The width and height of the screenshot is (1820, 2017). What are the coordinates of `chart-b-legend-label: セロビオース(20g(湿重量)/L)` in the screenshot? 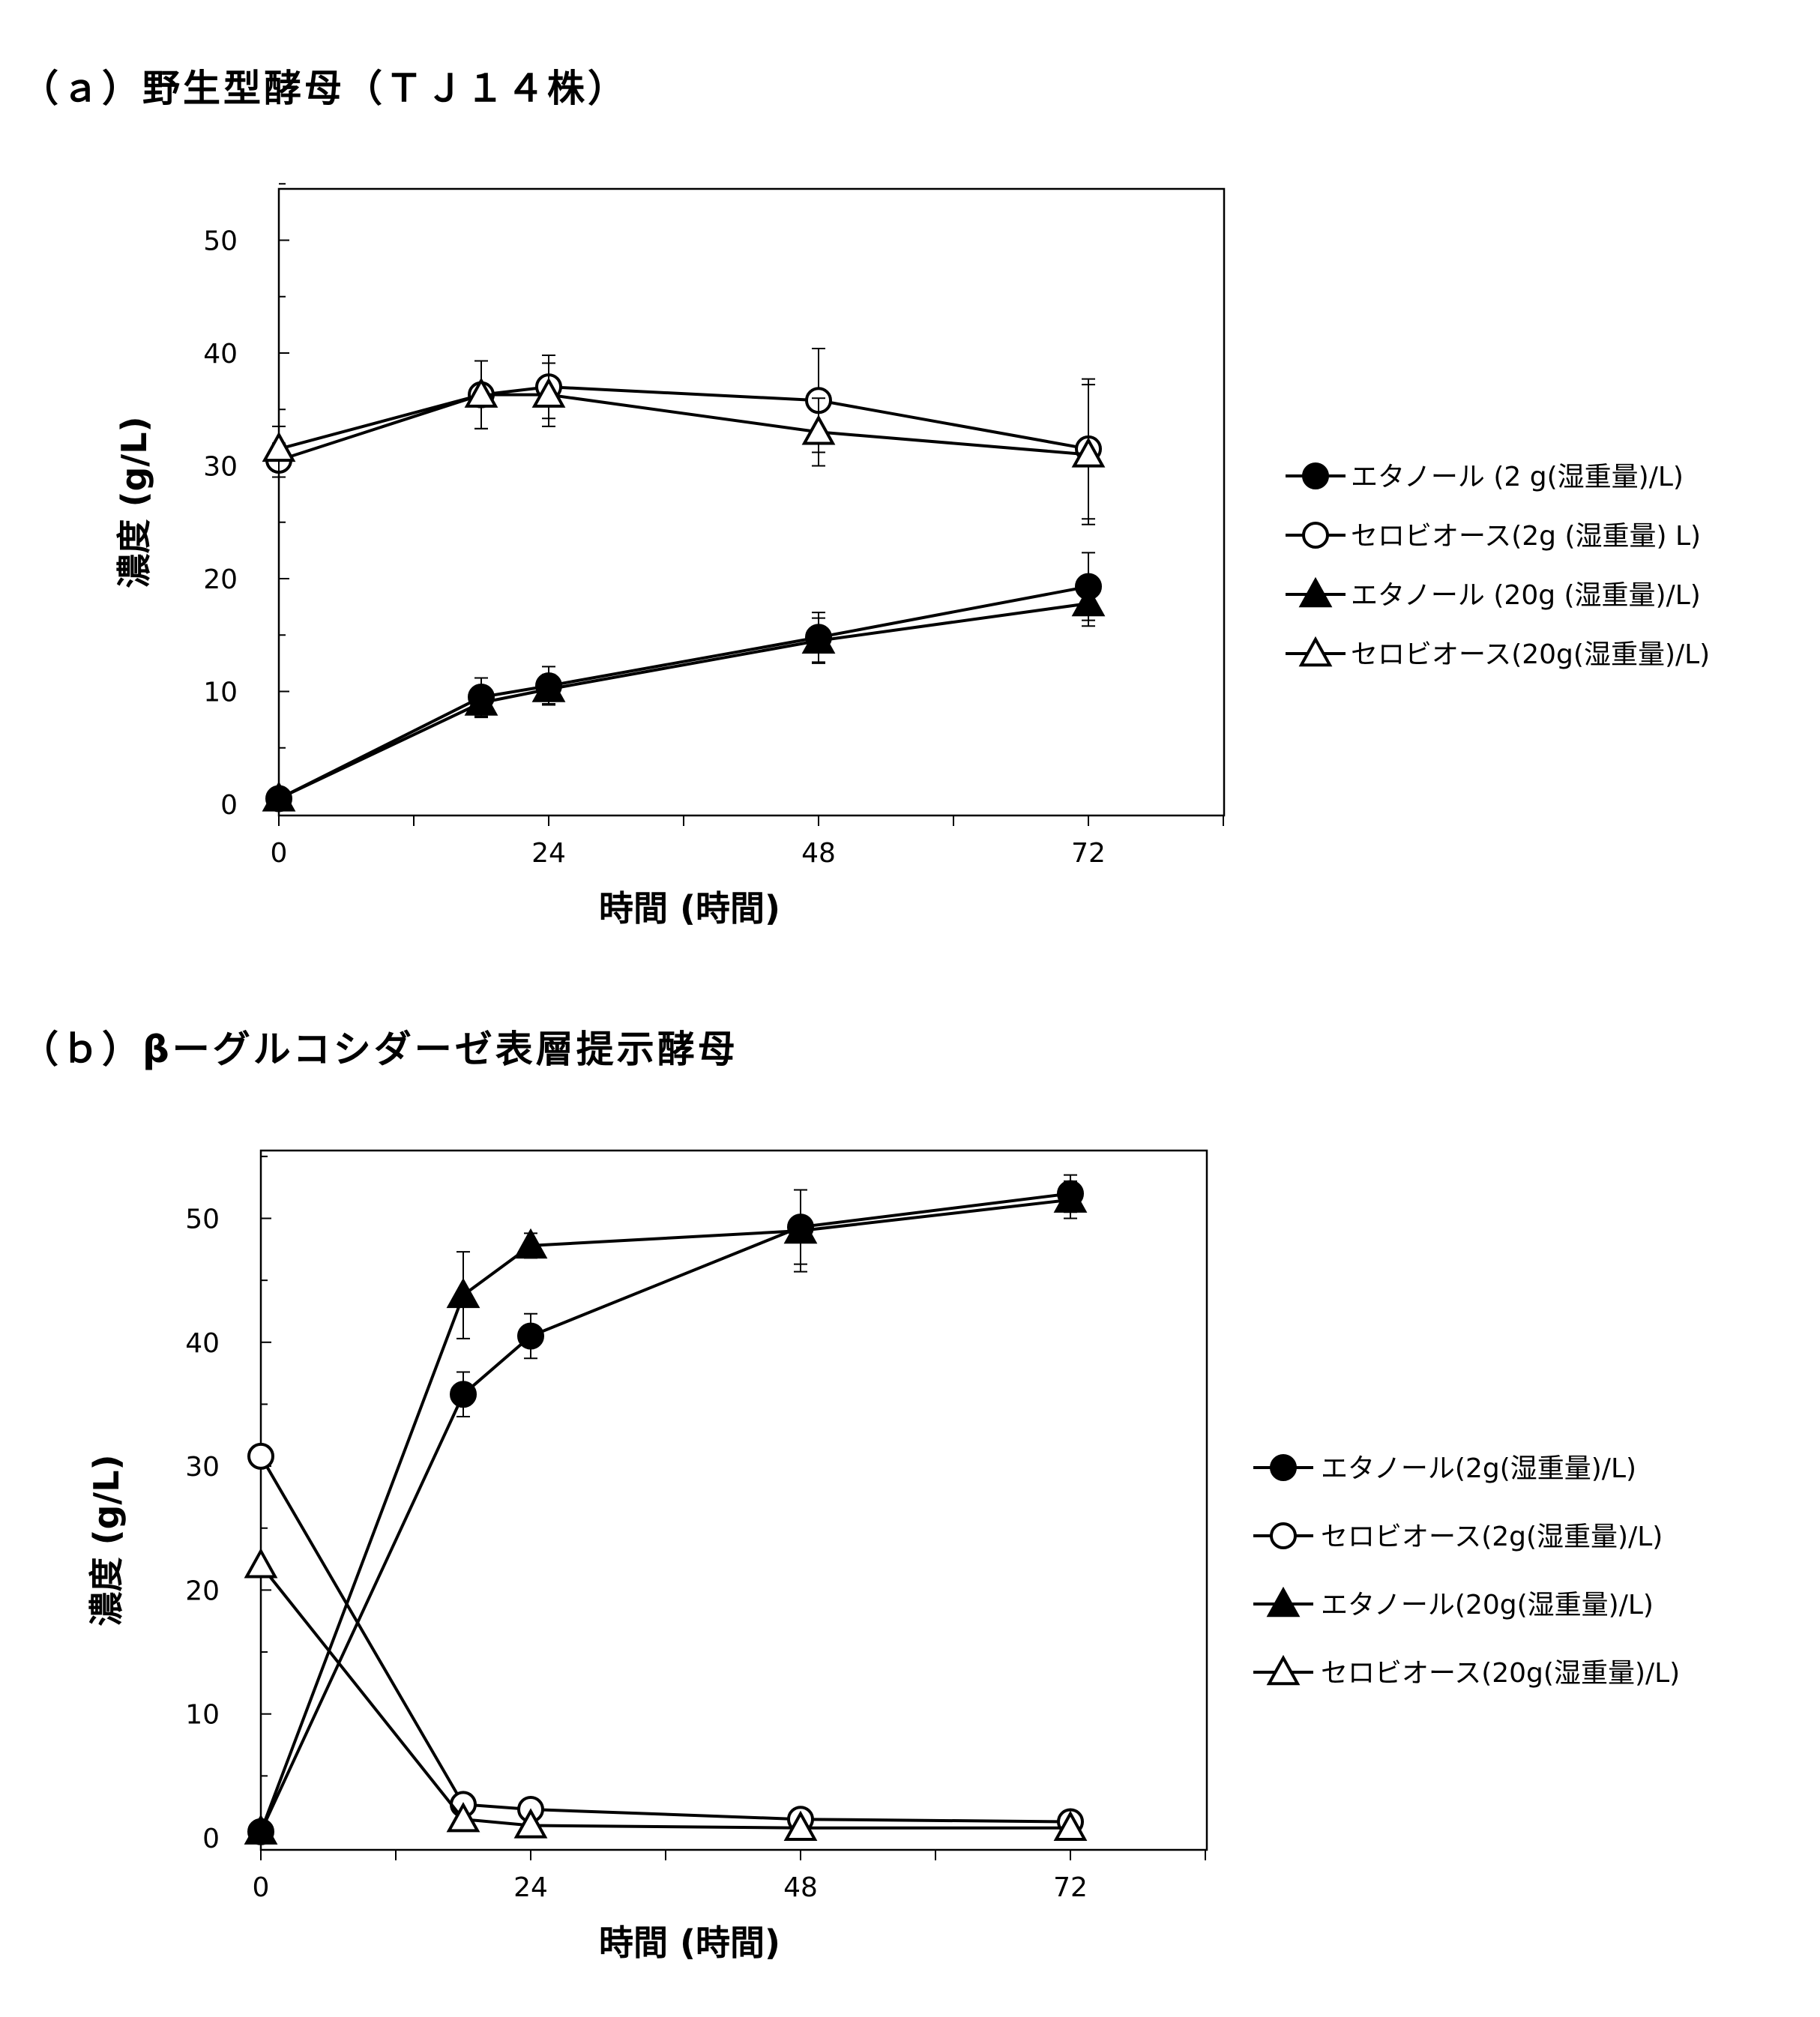 It's located at (1500, 1674).